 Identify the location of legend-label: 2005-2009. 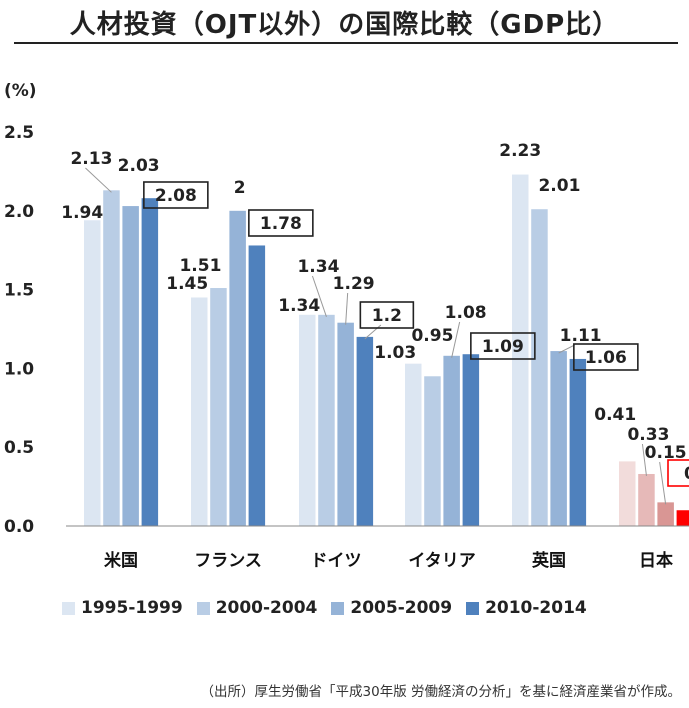
(401, 608).